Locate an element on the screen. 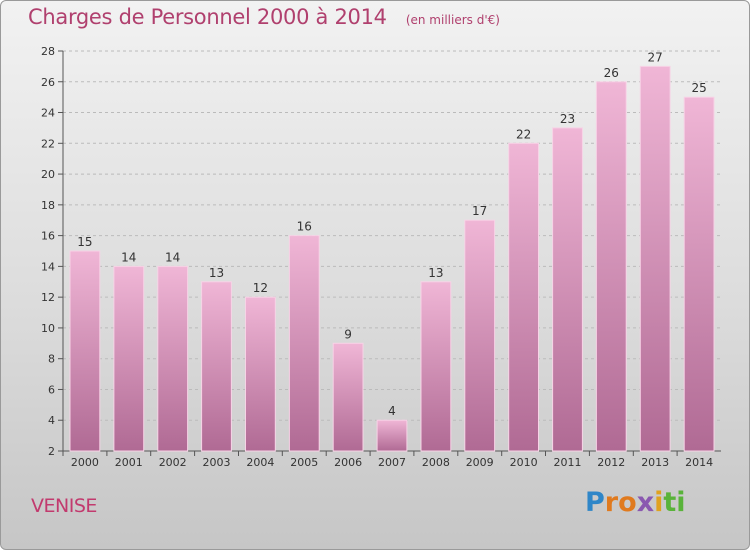  y-tick-label: 28 is located at coordinates (48, 51).